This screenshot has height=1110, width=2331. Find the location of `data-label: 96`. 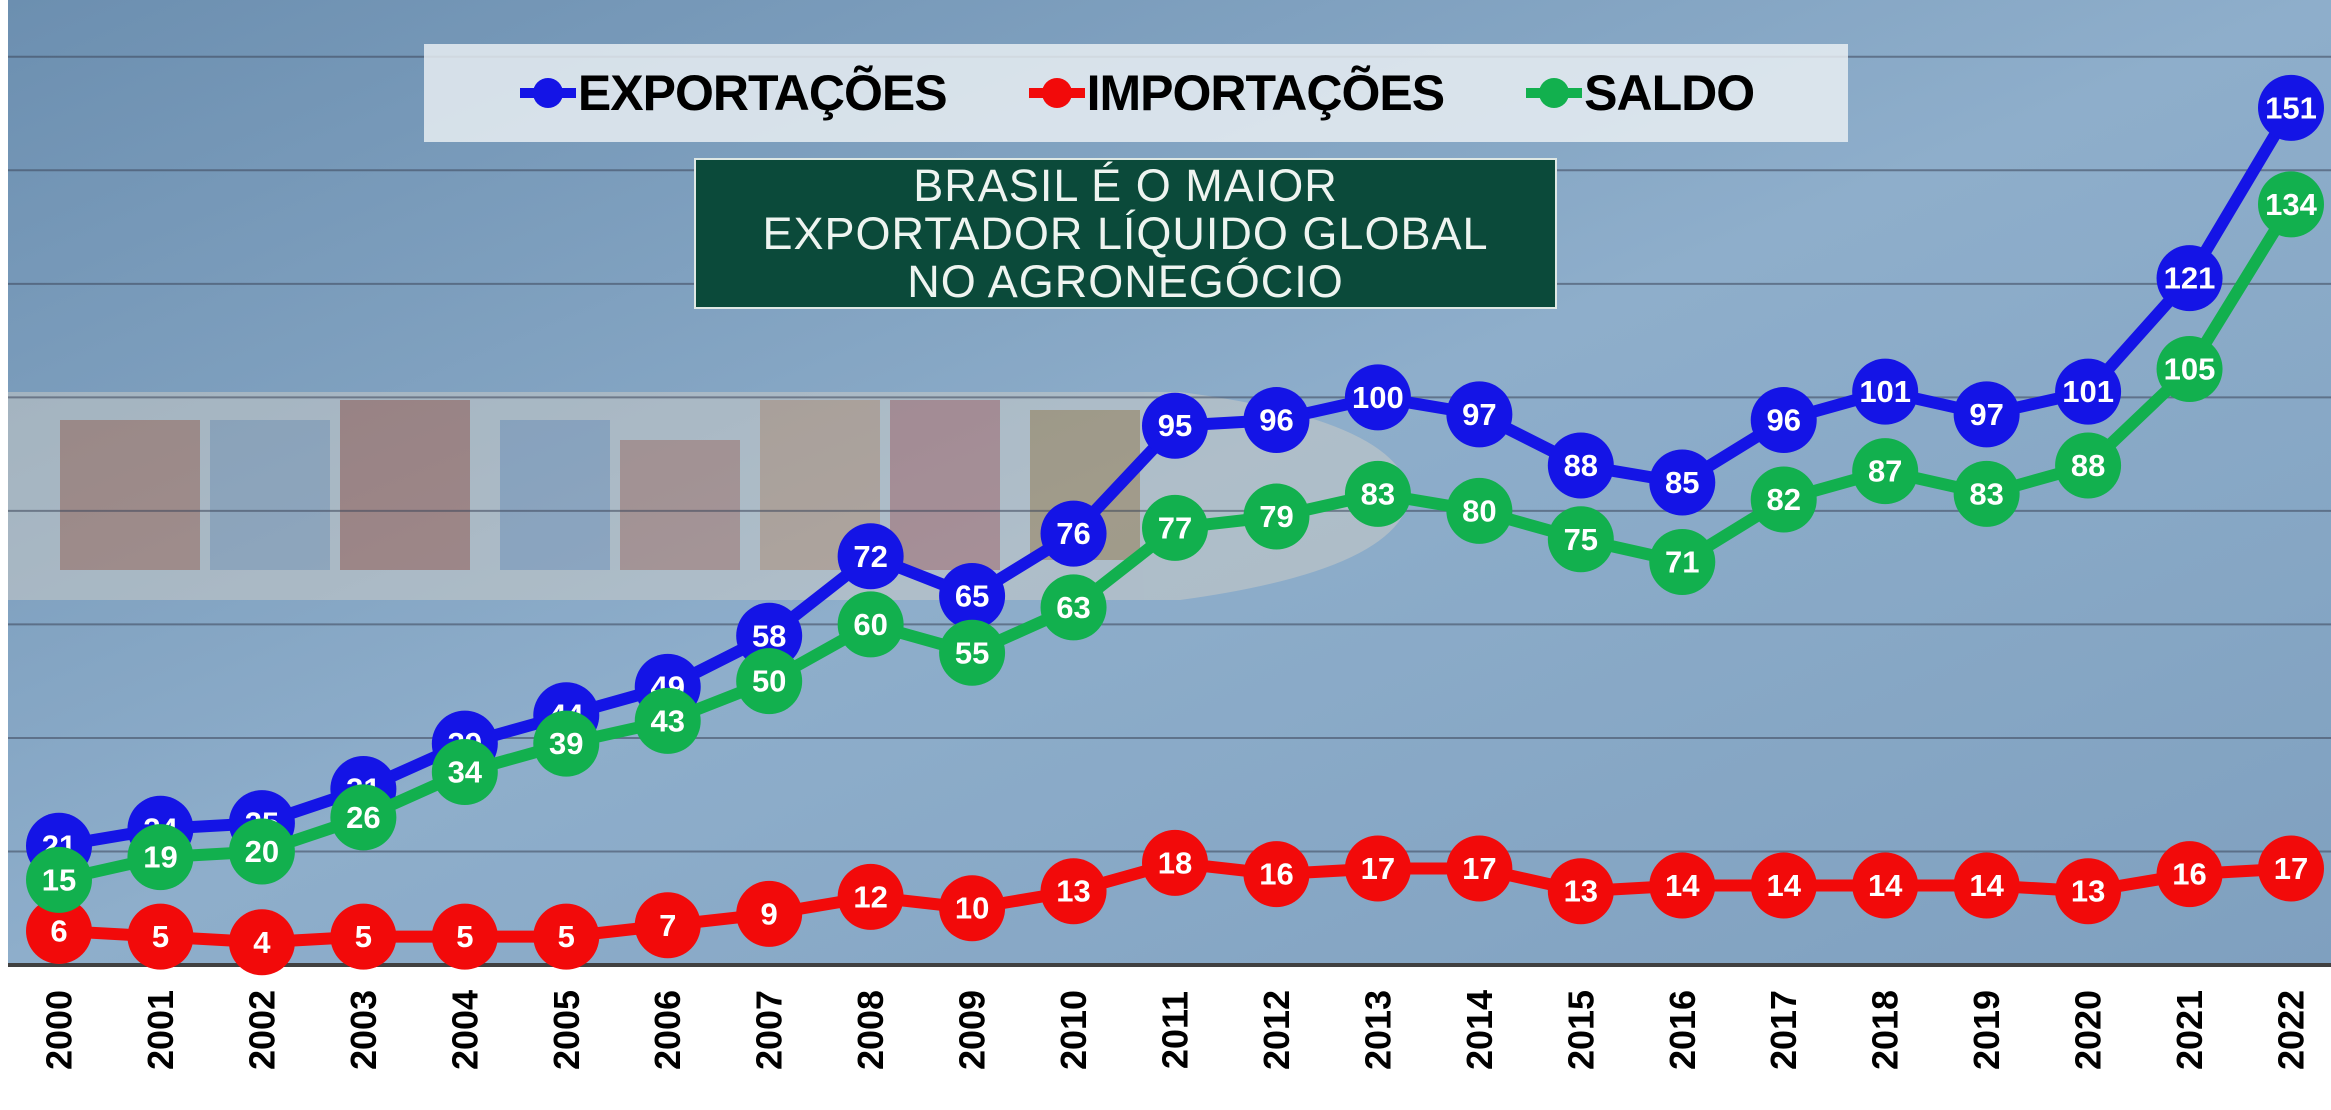

data-label: 96 is located at coordinates (1783, 420).